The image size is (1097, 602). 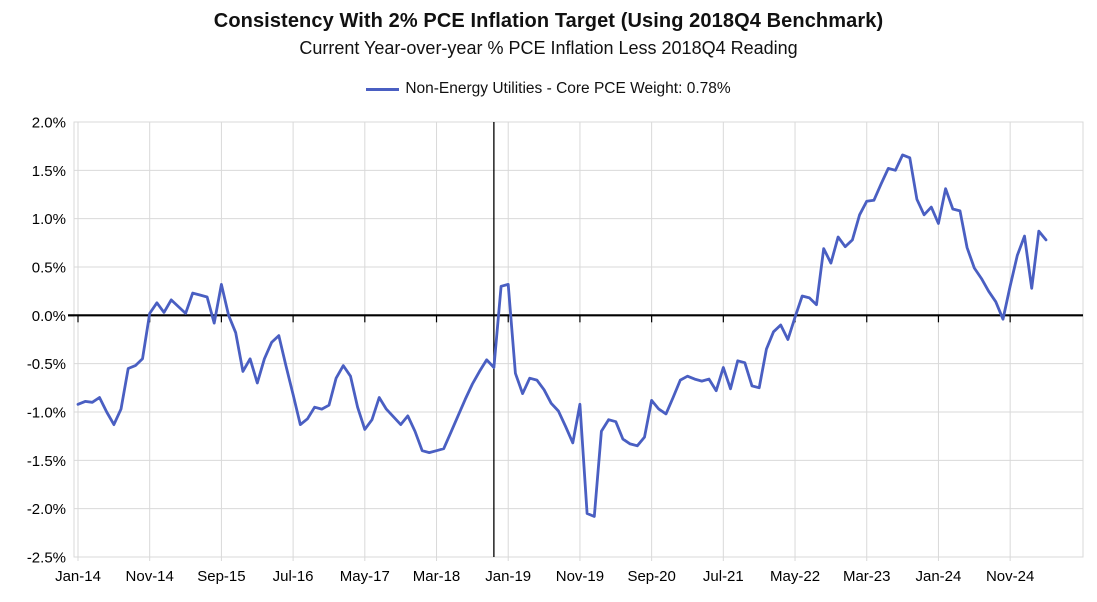 What do you see at coordinates (46, 364) in the screenshot?
I see `y-tick-label: -0.5%` at bounding box center [46, 364].